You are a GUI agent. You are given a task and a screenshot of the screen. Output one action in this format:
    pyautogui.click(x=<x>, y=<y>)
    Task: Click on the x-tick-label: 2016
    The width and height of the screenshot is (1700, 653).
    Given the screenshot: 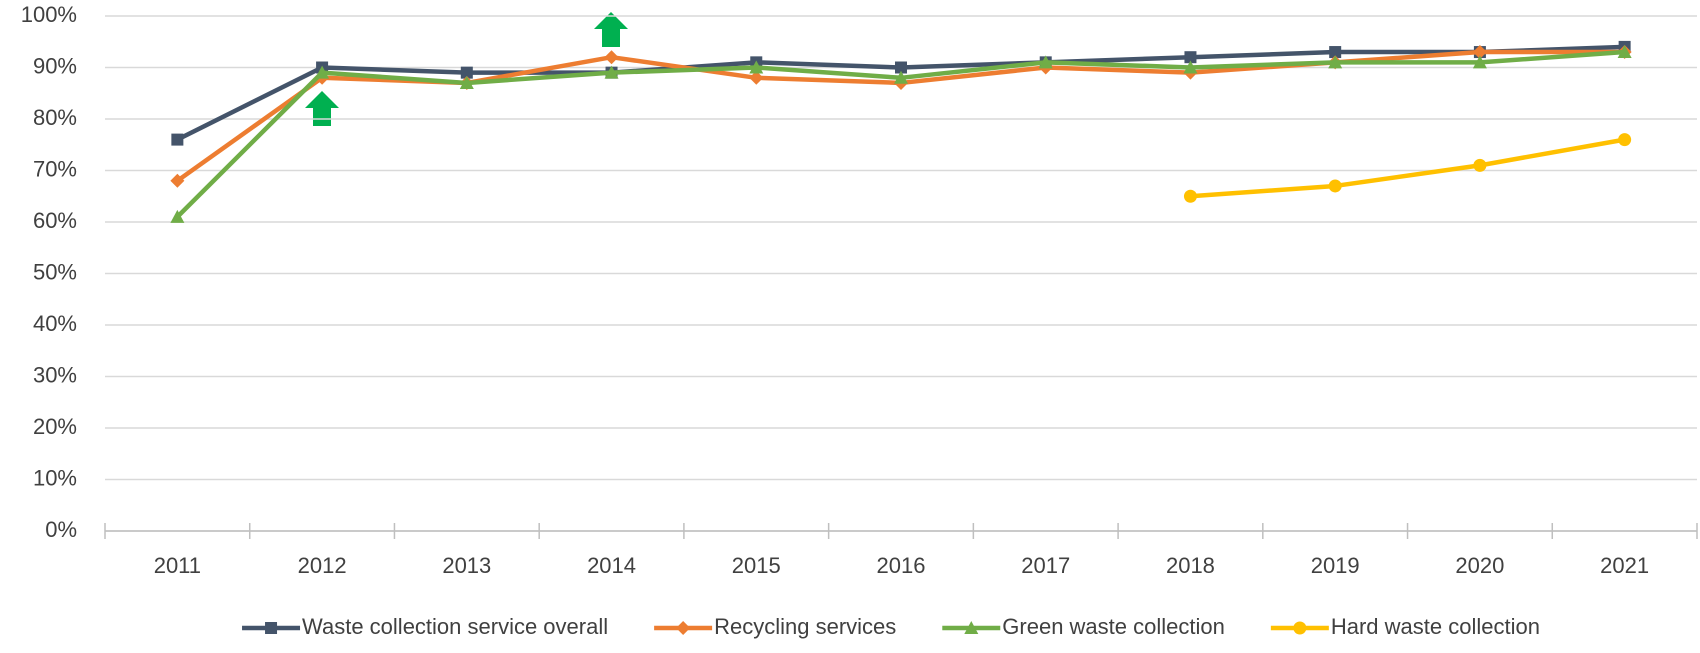 What is the action you would take?
    pyautogui.click(x=901, y=565)
    